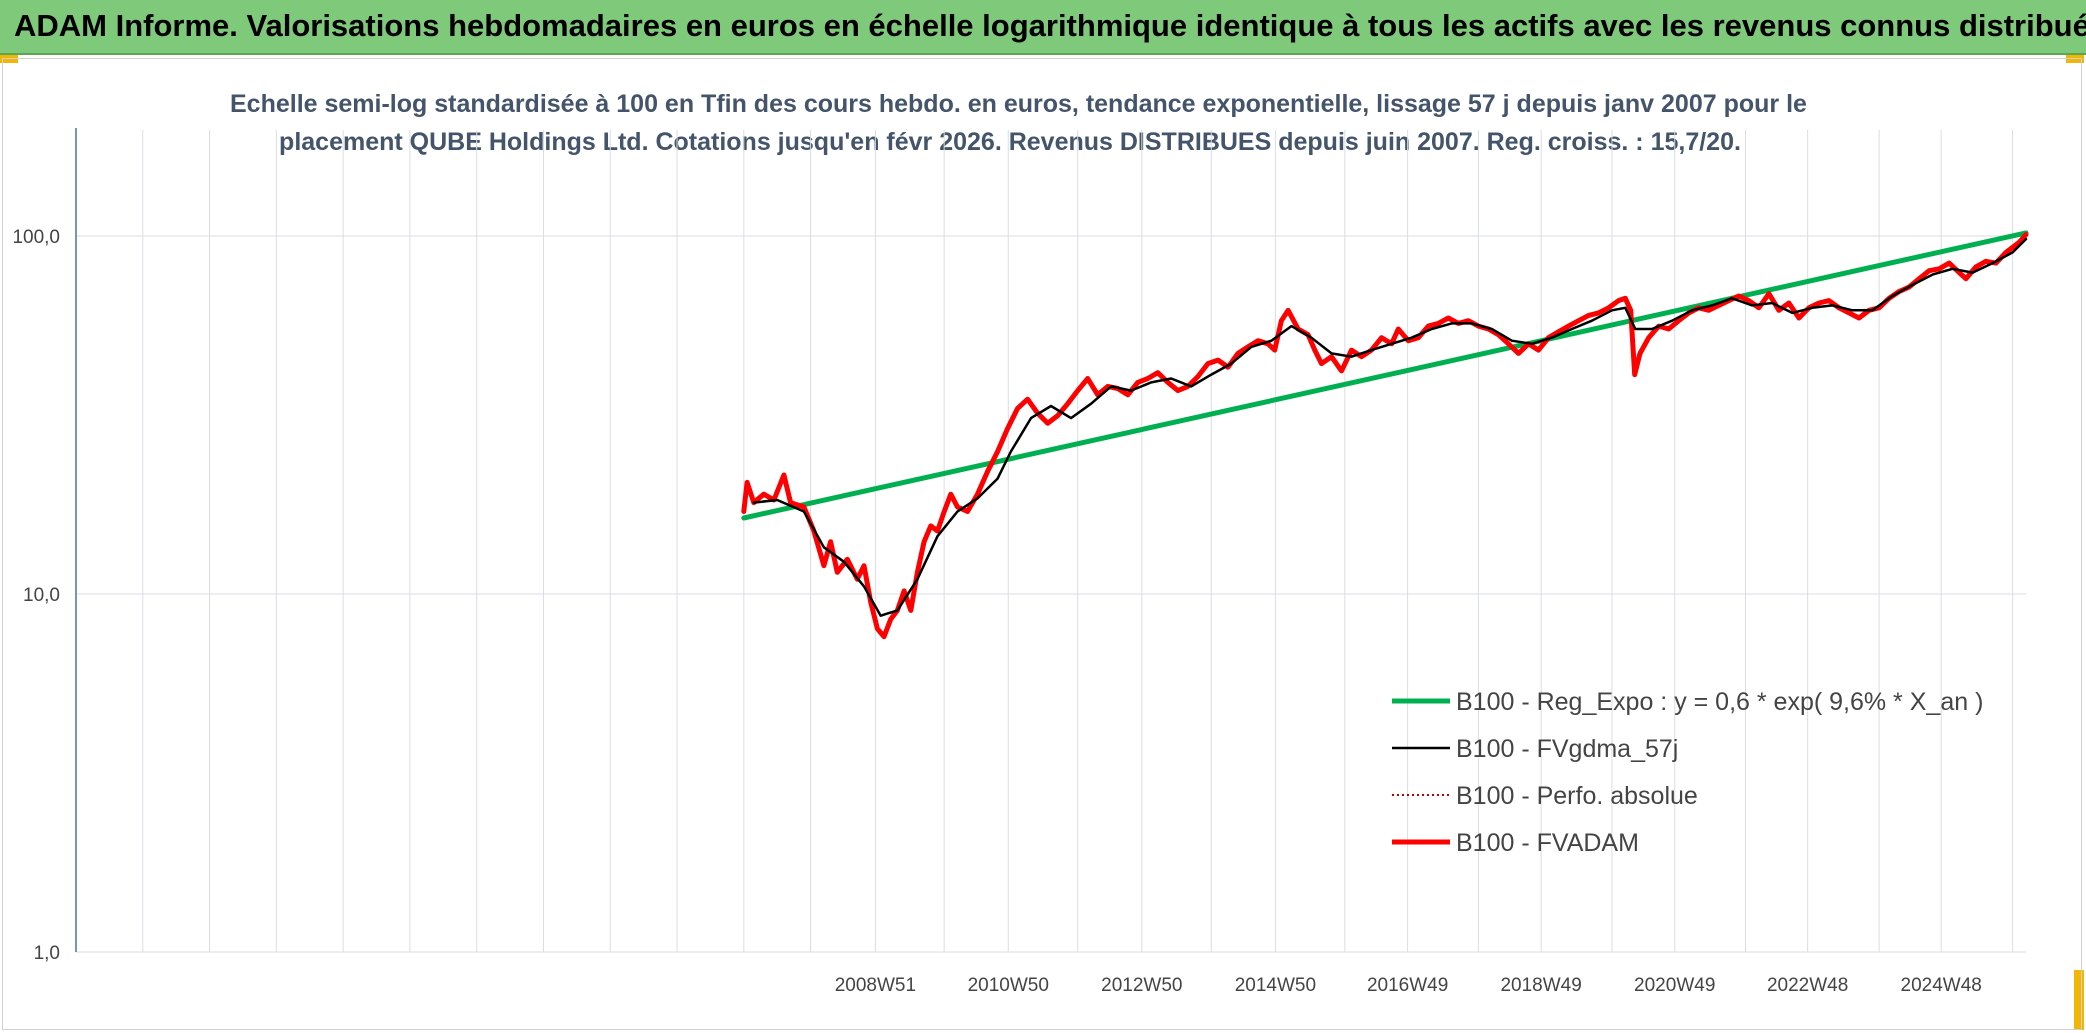  What do you see at coordinates (1941, 985) in the screenshot?
I see `x-tick-label: 2024W48` at bounding box center [1941, 985].